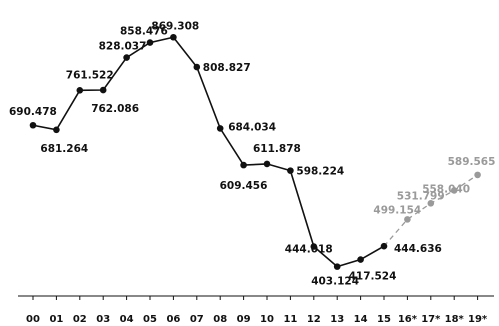 Image resolution: width=499 pixels, height=326 pixels. I want to click on x-tick-label: 06, so click(173, 319).